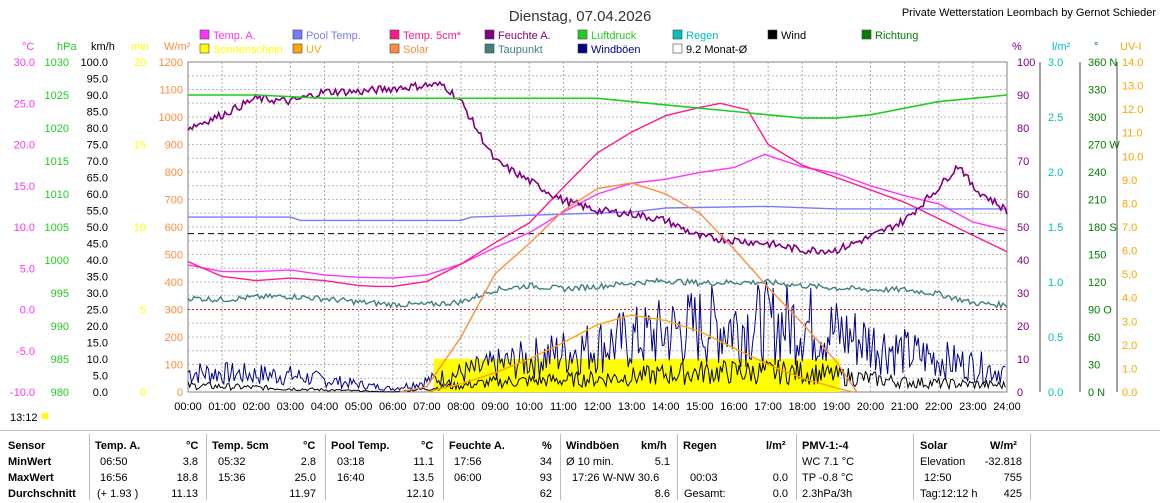 The width and height of the screenshot is (1160, 503). Describe the element at coordinates (97, 261) in the screenshot. I see `axis-kmh-tick: 40.0` at that location.